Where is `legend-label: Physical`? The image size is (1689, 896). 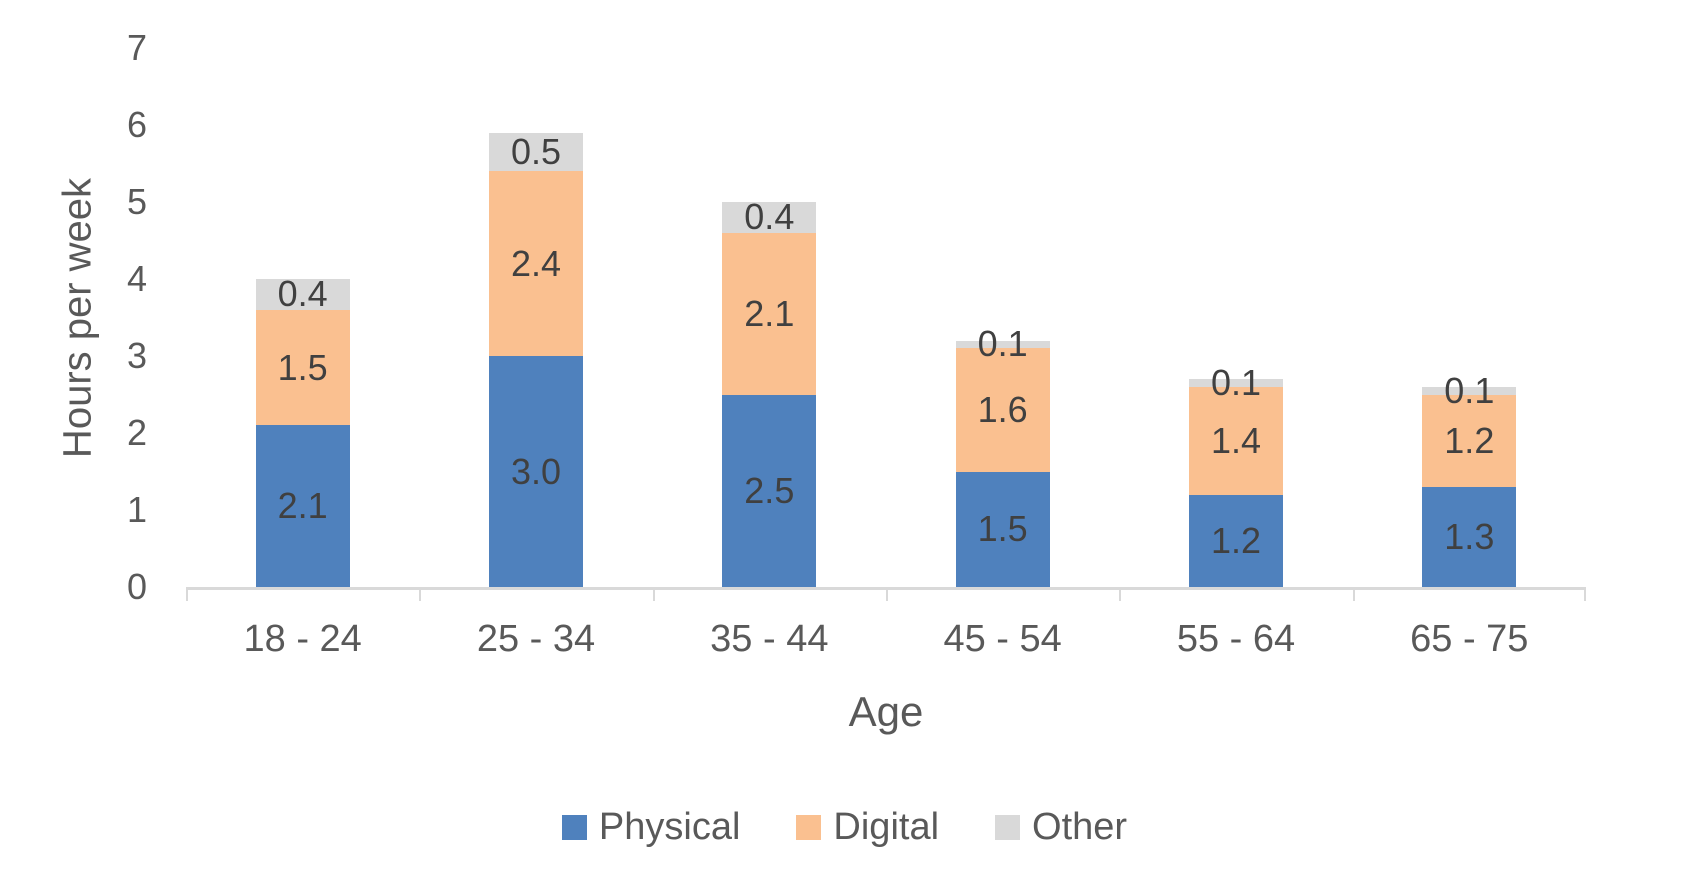 legend-label: Physical is located at coordinates (669, 827).